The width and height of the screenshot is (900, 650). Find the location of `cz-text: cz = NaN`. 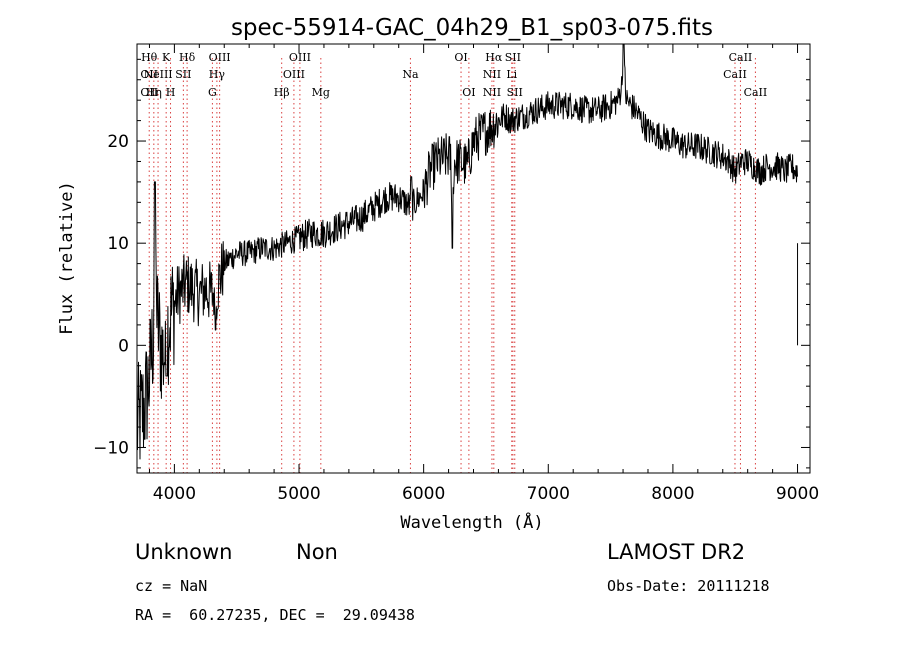

cz-text: cz = NaN is located at coordinates (171, 586).